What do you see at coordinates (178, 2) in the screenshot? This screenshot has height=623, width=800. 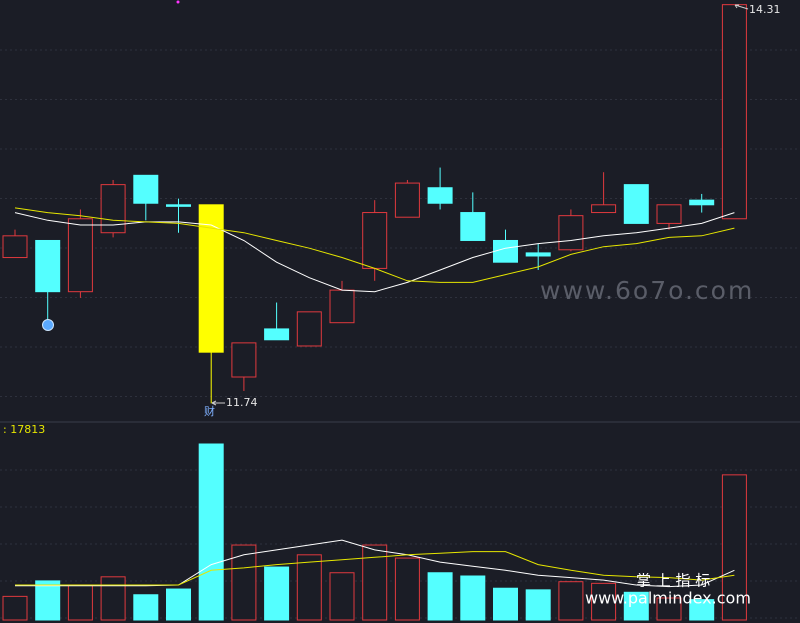 I see `marker-dot` at bounding box center [178, 2].